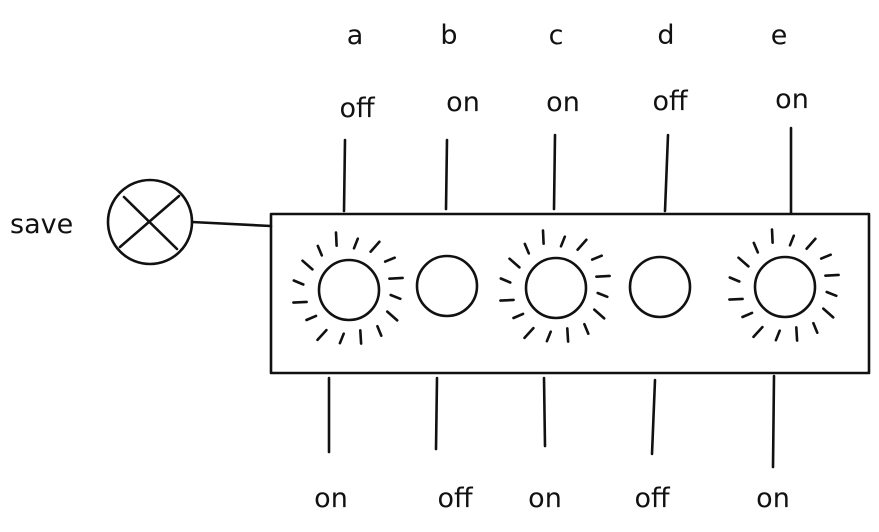 The height and width of the screenshot is (532, 879). Describe the element at coordinates (231, 224) in the screenshot. I see `save-connector` at that location.